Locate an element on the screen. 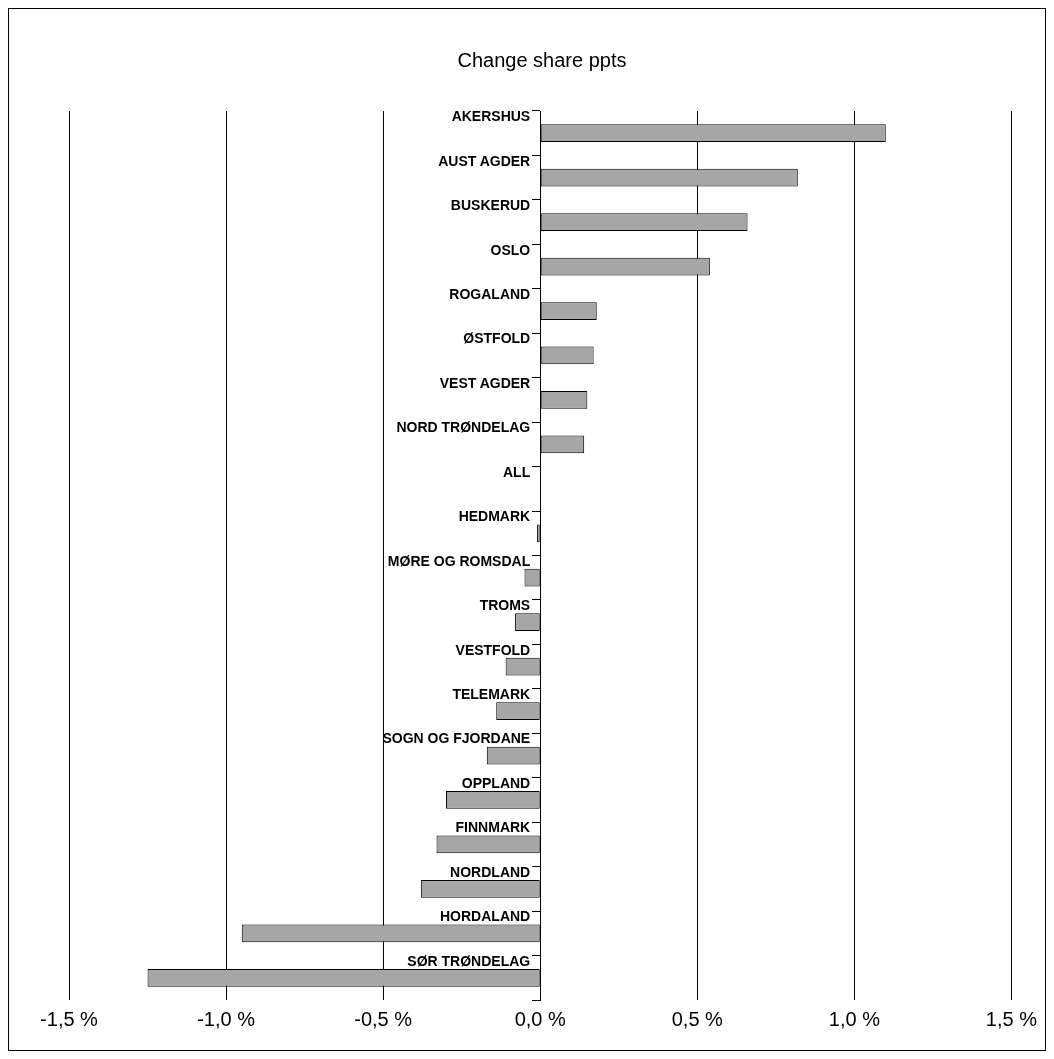  y-tick-label: FINNMARK is located at coordinates (493, 827).